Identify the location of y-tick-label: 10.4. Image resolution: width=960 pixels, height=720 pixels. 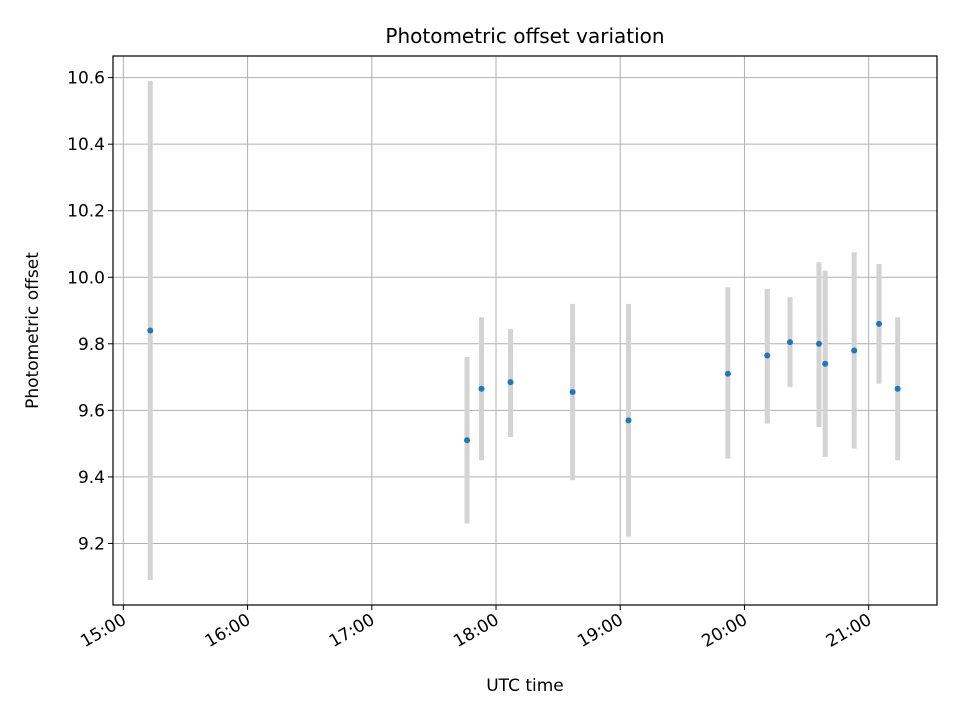
(86, 145).